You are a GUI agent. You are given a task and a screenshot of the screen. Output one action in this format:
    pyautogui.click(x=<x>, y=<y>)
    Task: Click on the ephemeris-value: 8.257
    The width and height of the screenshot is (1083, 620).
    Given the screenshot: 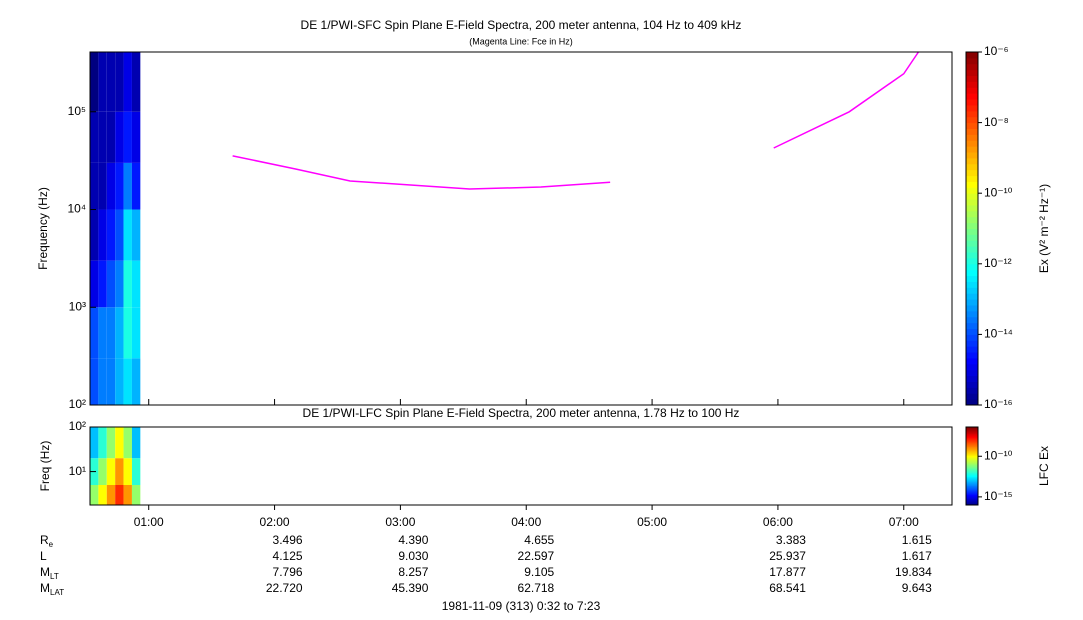 What is the action you would take?
    pyautogui.click(x=413, y=572)
    